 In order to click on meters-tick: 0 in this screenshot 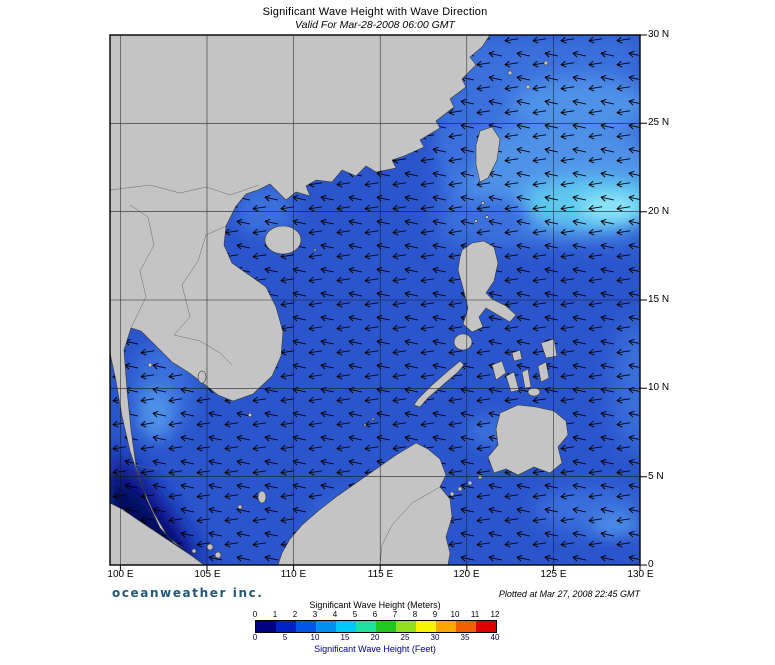, I will do `click(255, 614)`.